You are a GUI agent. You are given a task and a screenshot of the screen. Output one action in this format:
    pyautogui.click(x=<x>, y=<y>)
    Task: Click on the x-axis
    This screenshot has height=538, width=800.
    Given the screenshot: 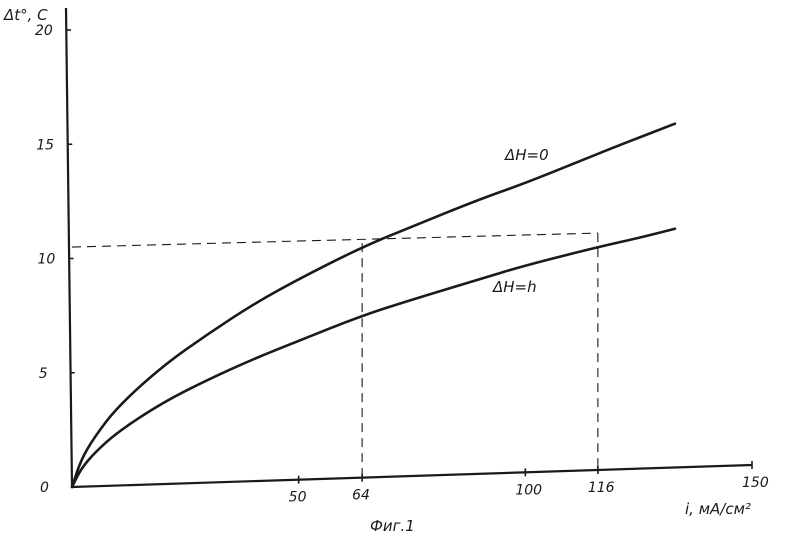 What is the action you would take?
    pyautogui.click(x=412, y=476)
    